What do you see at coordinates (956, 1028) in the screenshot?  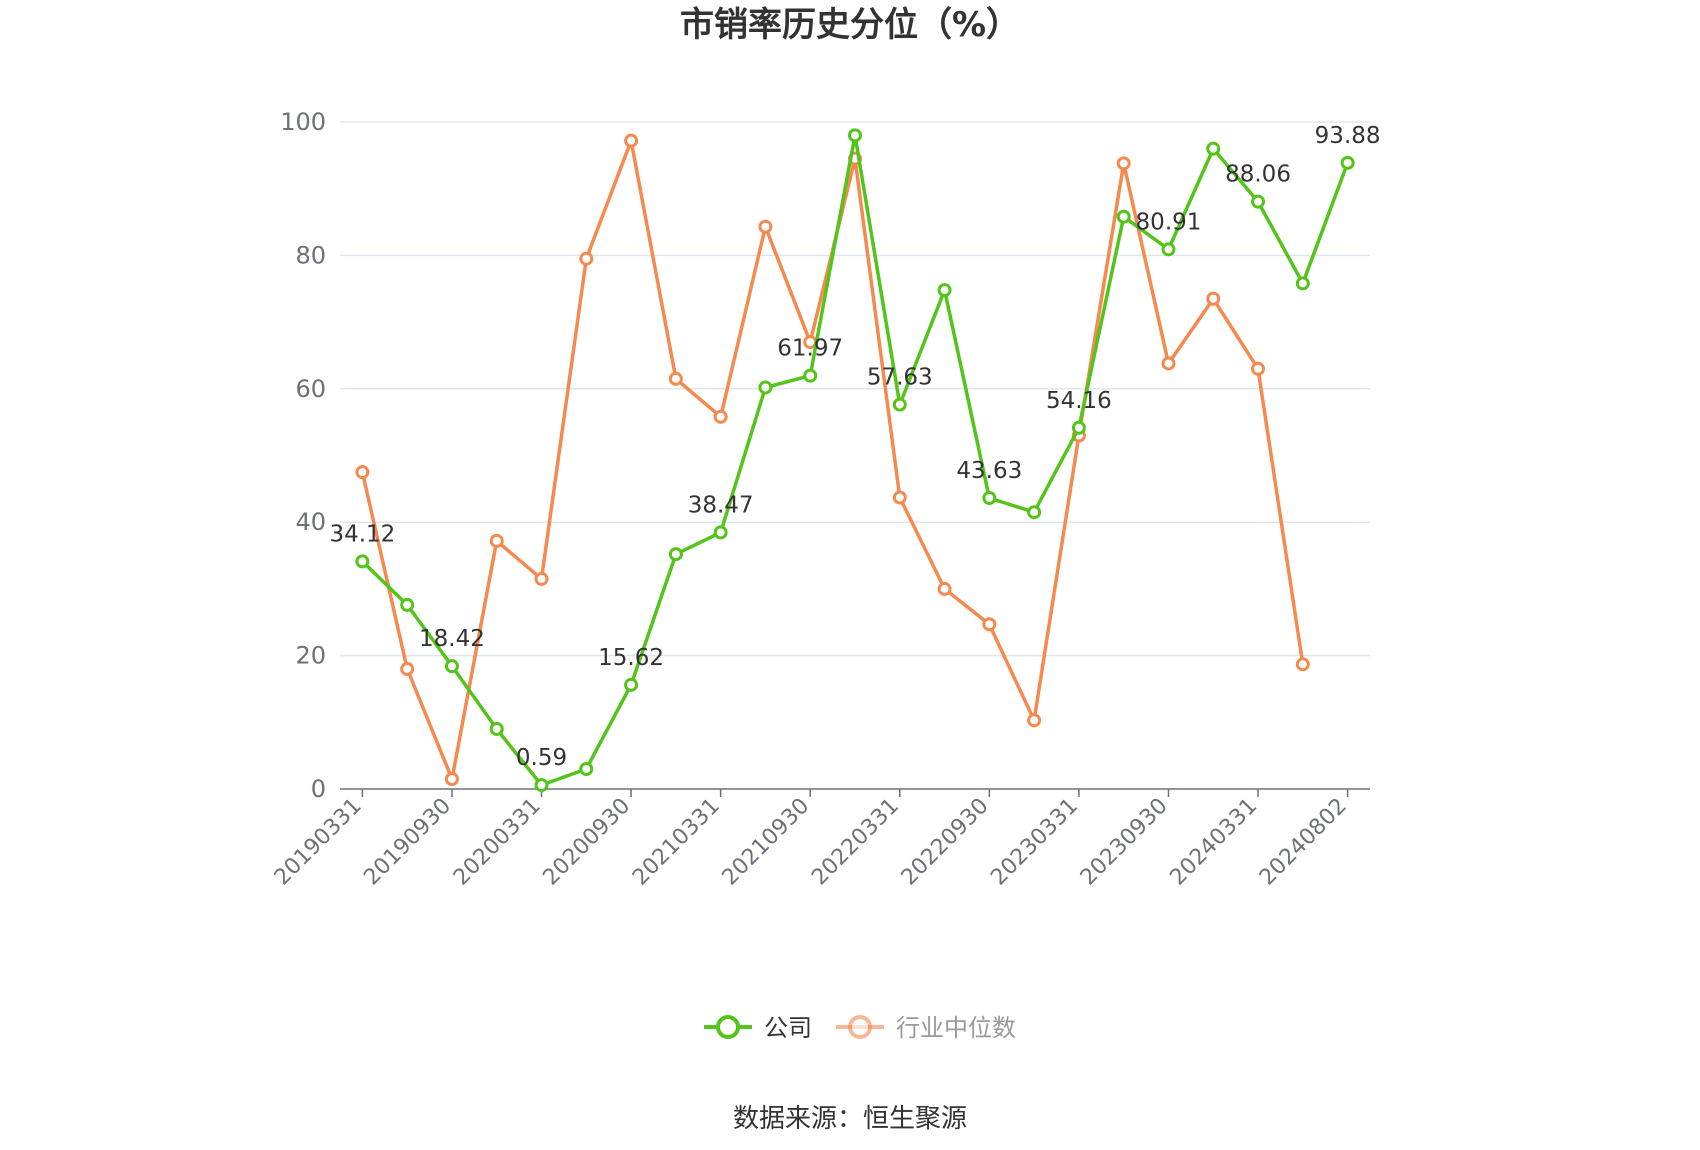 I see `legend-industry-label: 行业中位数` at bounding box center [956, 1028].